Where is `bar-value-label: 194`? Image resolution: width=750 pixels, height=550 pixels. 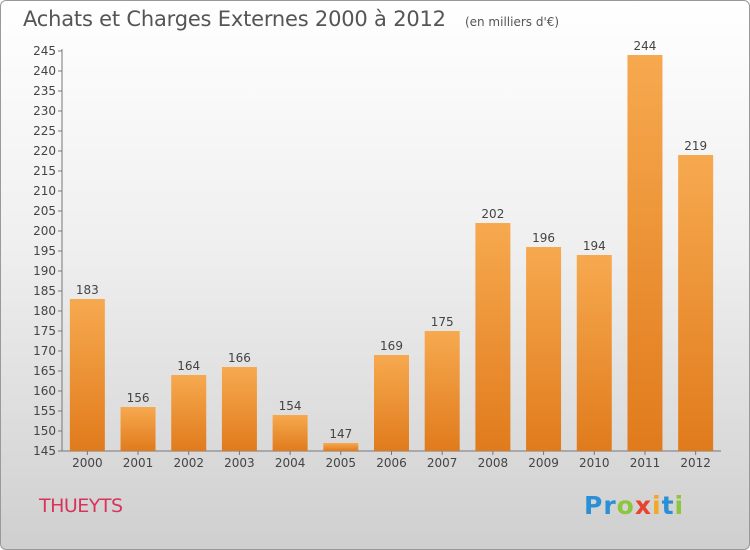 bar-value-label: 194 is located at coordinates (594, 246).